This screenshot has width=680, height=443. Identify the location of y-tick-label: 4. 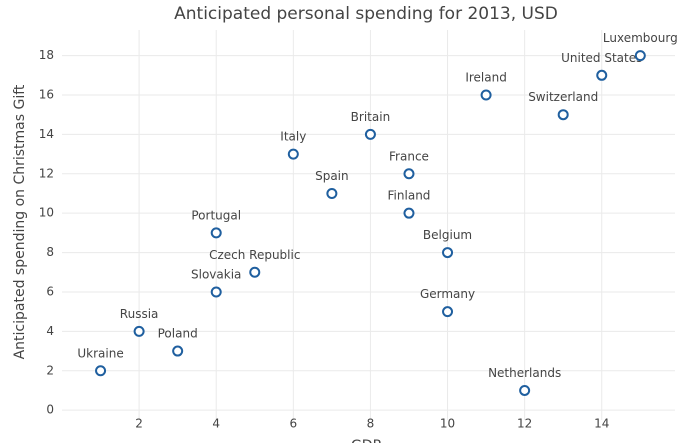
(50, 331).